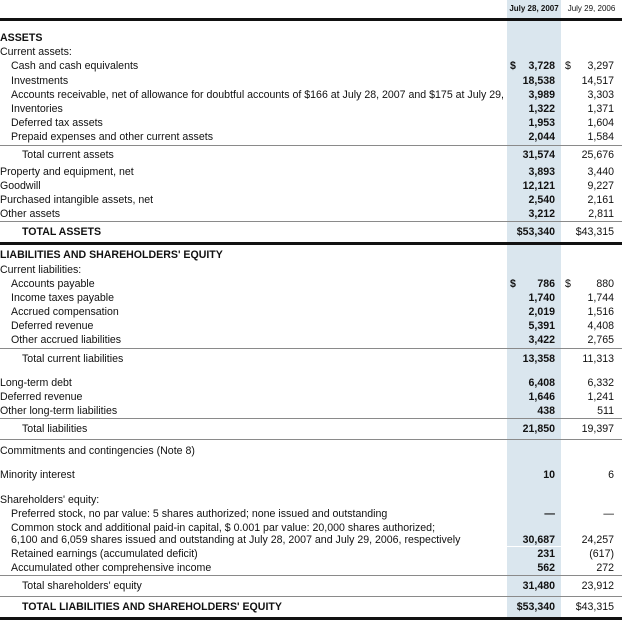 This screenshot has height=620, width=622. What do you see at coordinates (311, 312) in the screenshot?
I see `table-row: Accrued compensation 2,019 1,516` at bounding box center [311, 312].